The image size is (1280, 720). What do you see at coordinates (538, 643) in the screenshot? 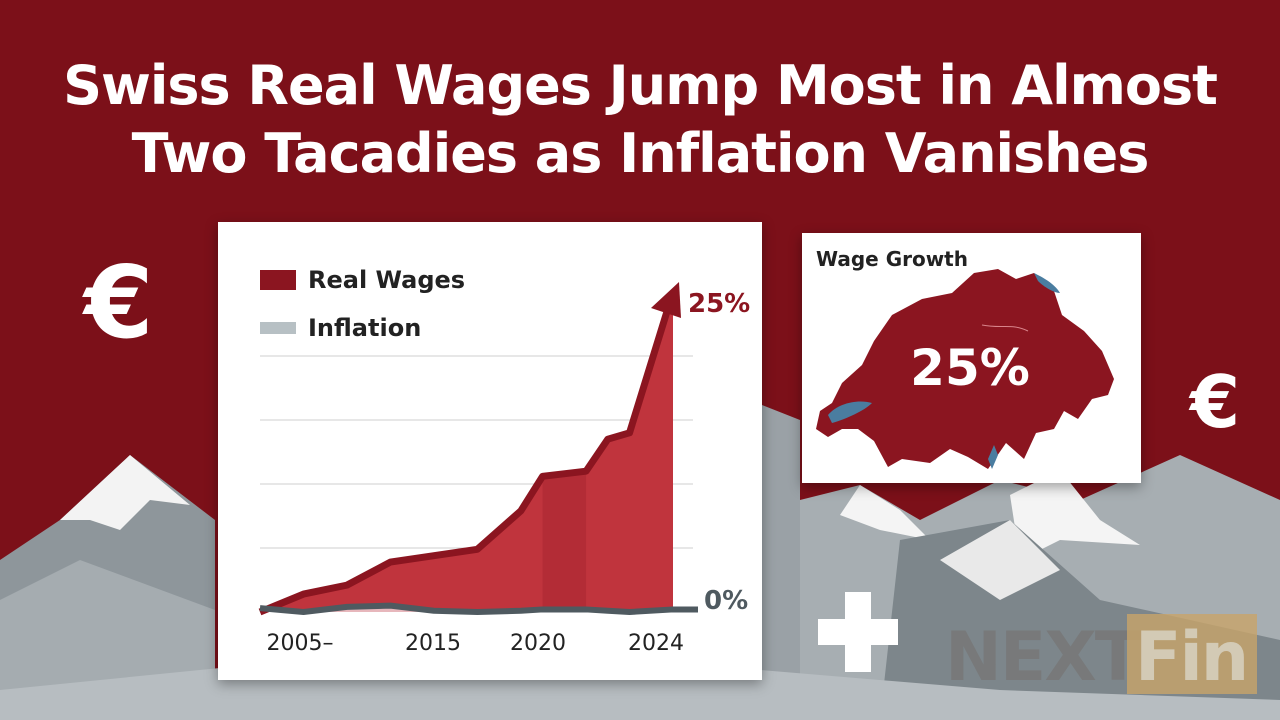
I see `x-tick-label-2: 2020` at bounding box center [538, 643].